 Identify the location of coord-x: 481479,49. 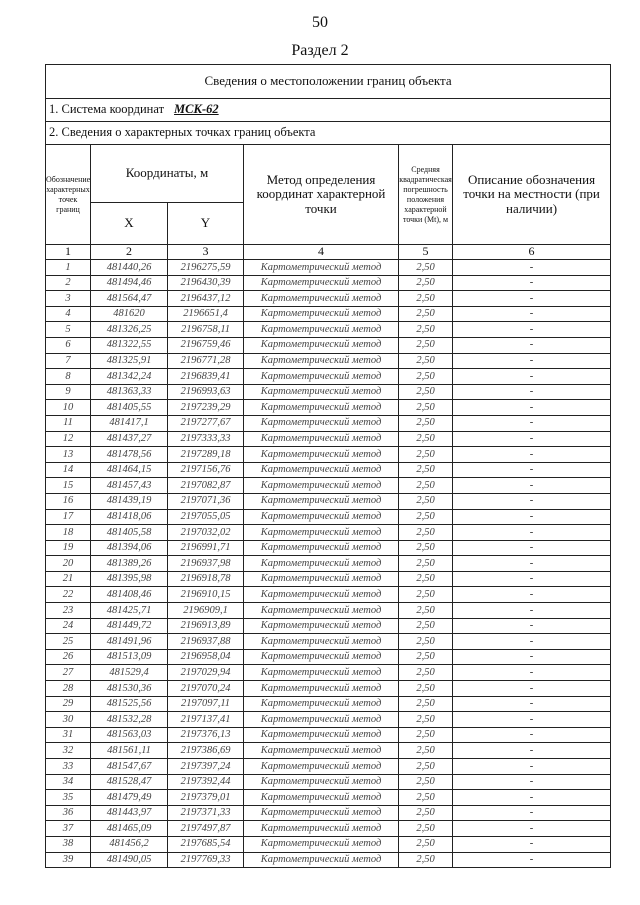
(129, 797).